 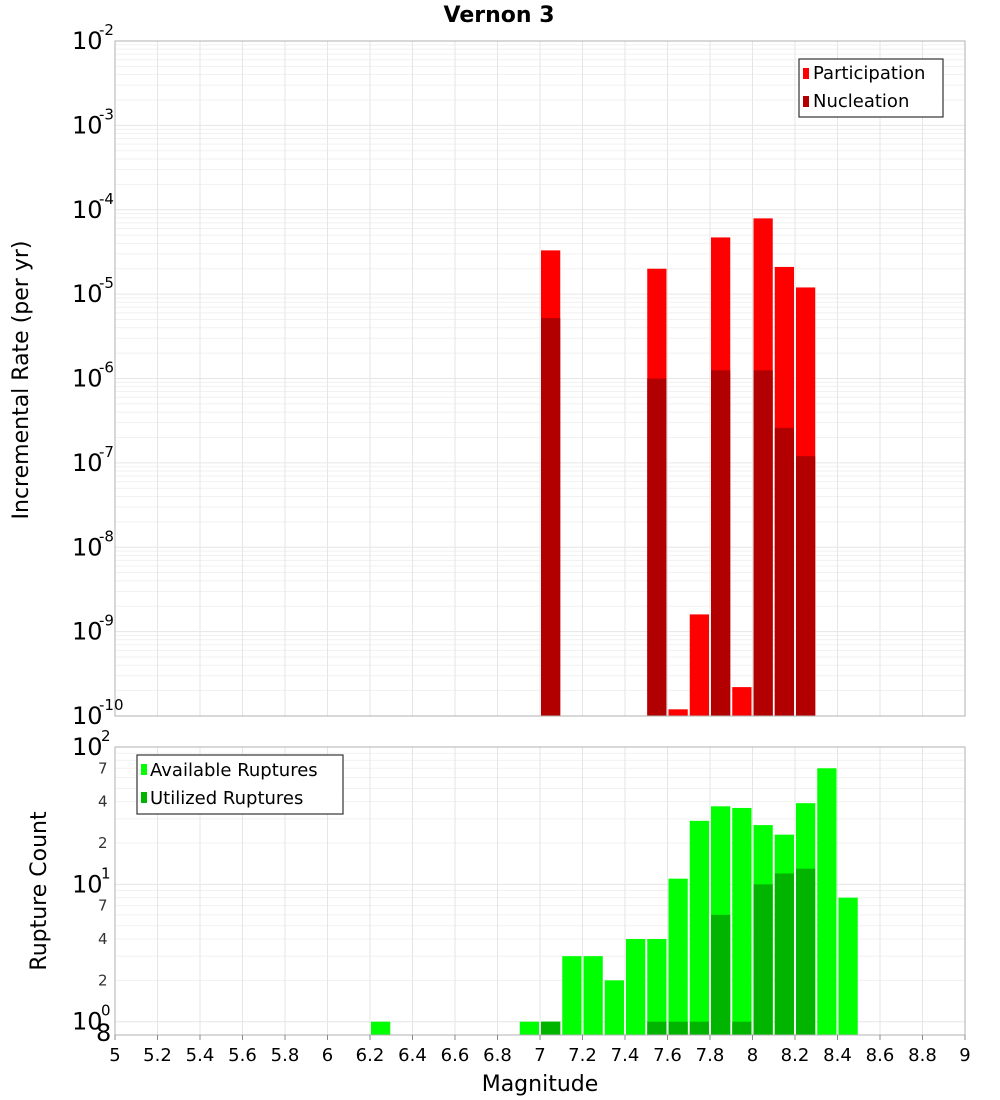 What do you see at coordinates (370, 1055) in the screenshot?
I see `x-tick-label: 6.2` at bounding box center [370, 1055].